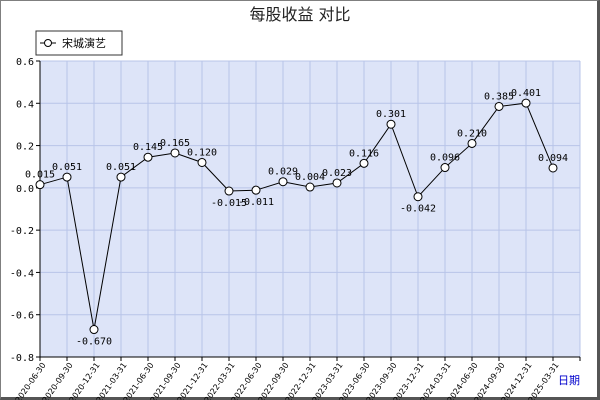  I want to click on data-label: -0.011, so click(256, 202).